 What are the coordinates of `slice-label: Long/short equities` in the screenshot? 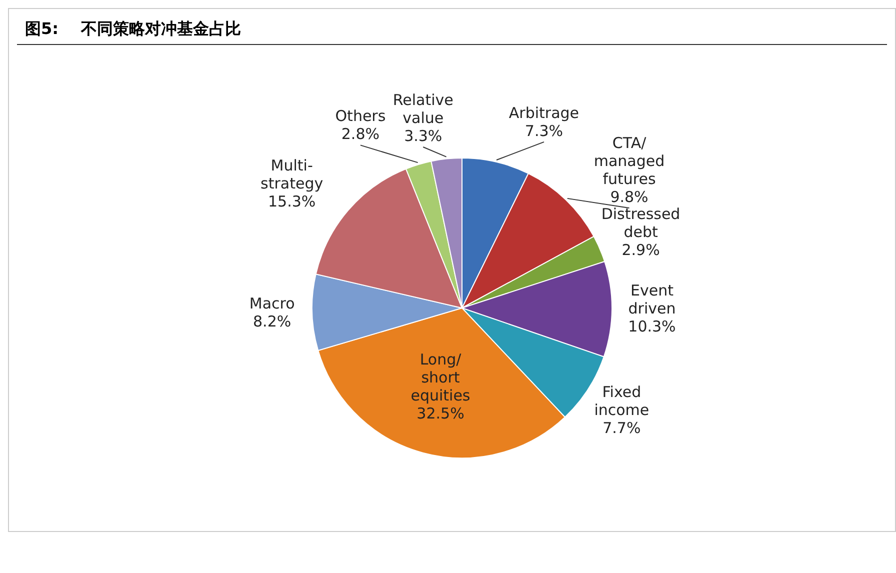 It's located at (440, 377).